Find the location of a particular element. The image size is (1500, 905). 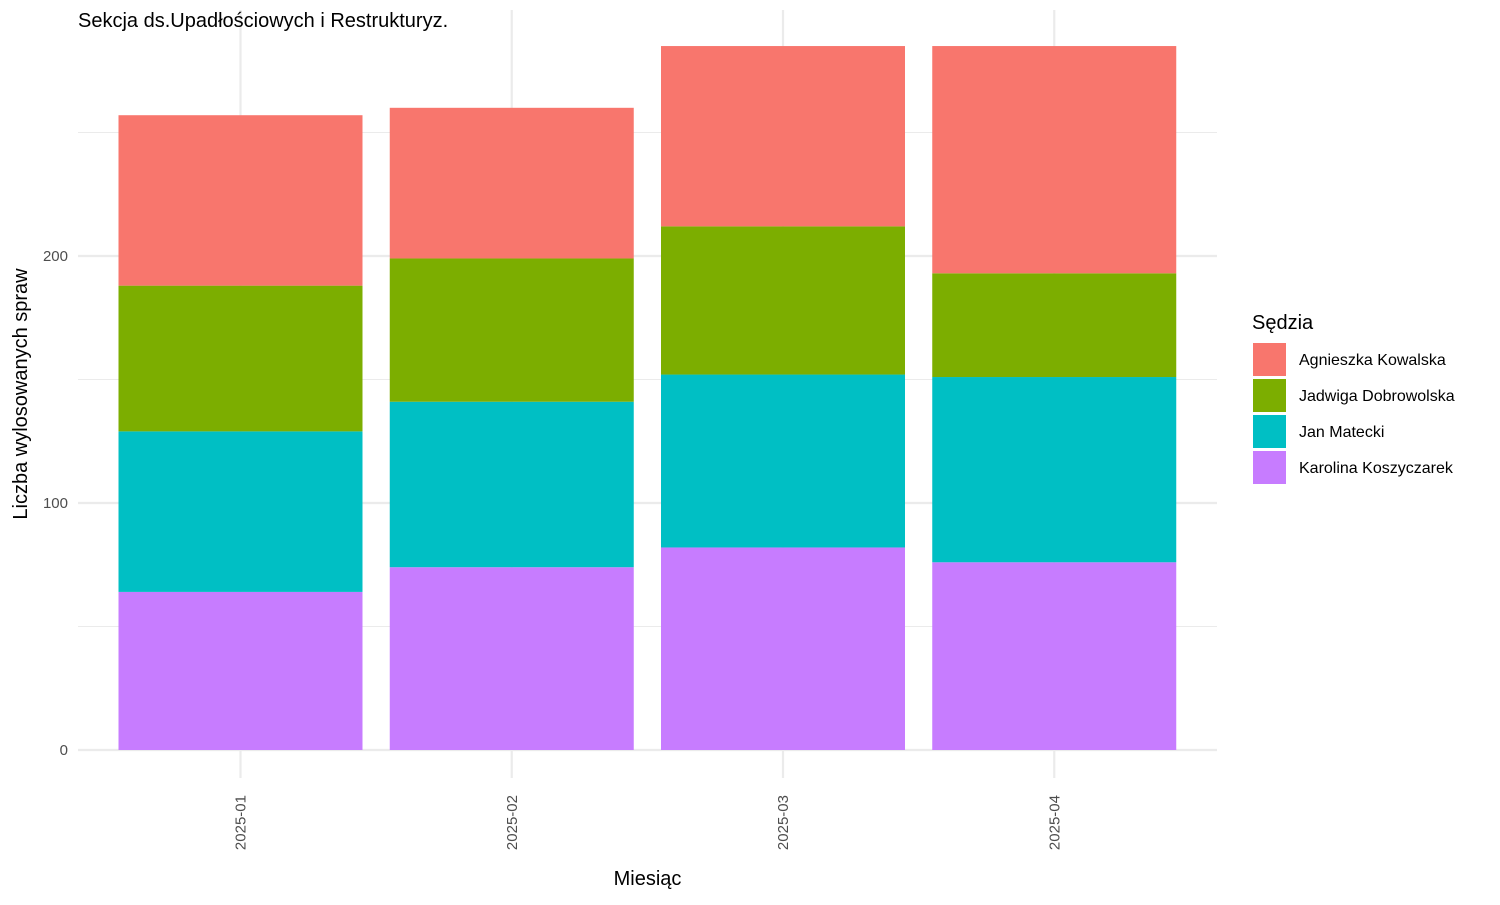

x-tick-label: 2025-04 is located at coordinates (1054, 822).